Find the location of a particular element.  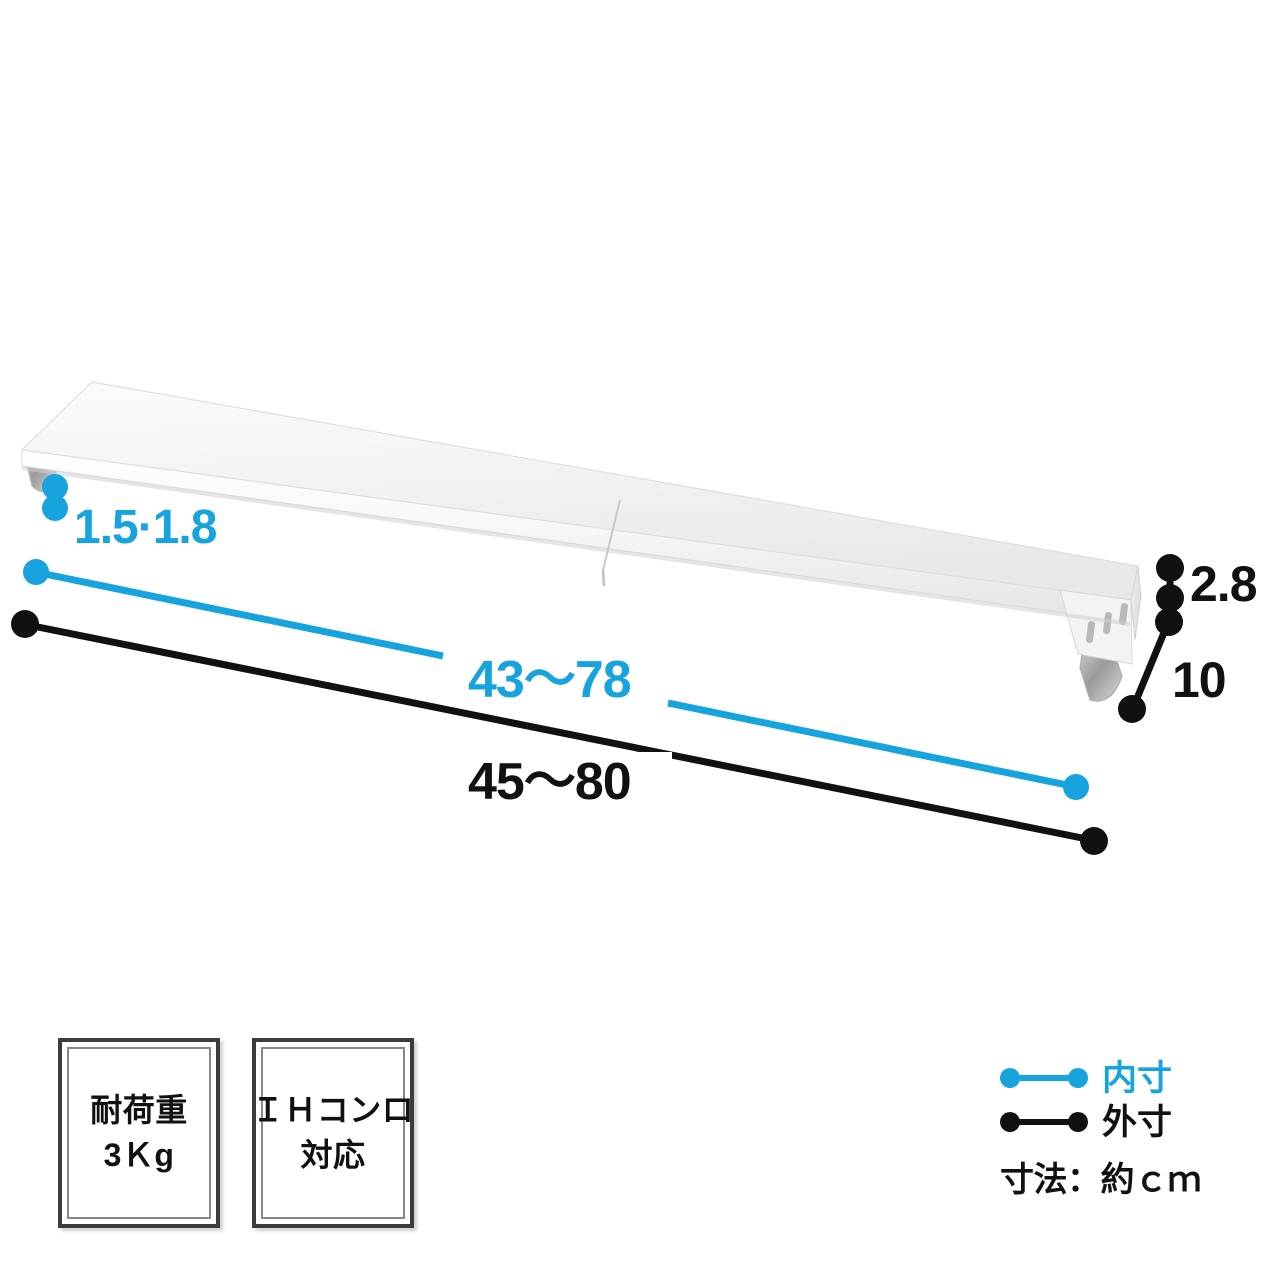

dimension-height-outer-label: 2.8 is located at coordinates (1223, 584).